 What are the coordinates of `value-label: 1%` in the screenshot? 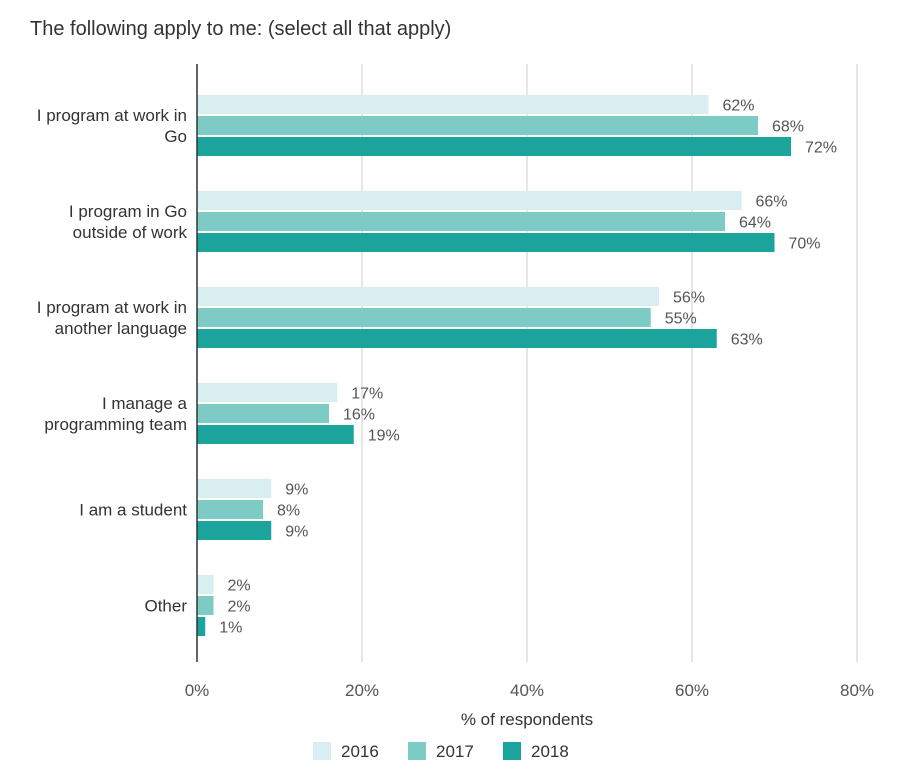 It's located at (230, 628).